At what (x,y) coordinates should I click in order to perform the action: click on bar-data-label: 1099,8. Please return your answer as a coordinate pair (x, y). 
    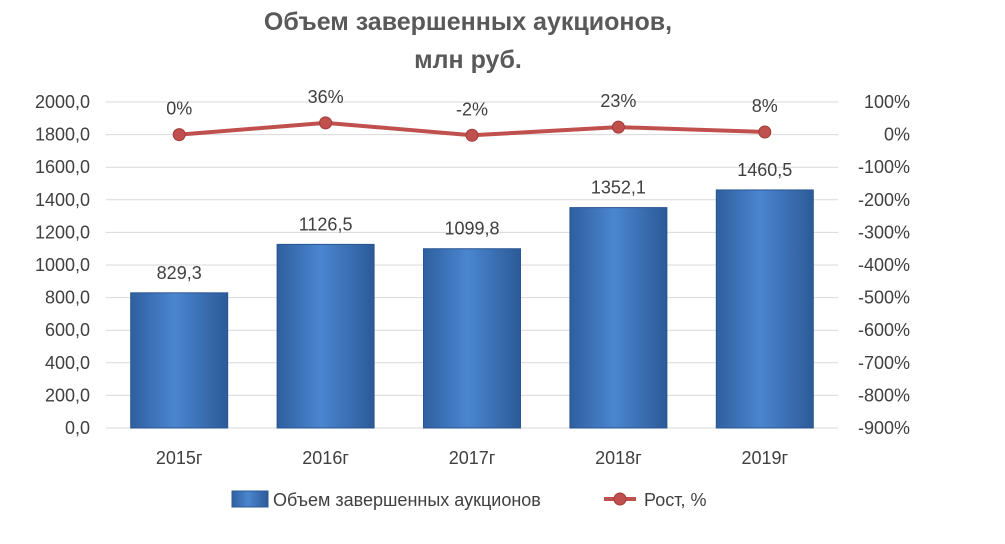
    Looking at the image, I should click on (471, 229).